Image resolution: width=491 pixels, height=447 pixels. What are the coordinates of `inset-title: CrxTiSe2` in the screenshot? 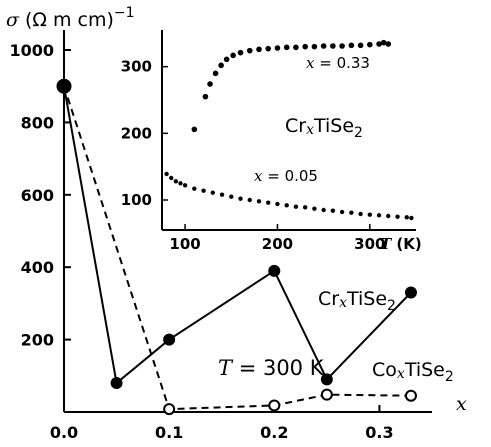 It's located at (324, 128).